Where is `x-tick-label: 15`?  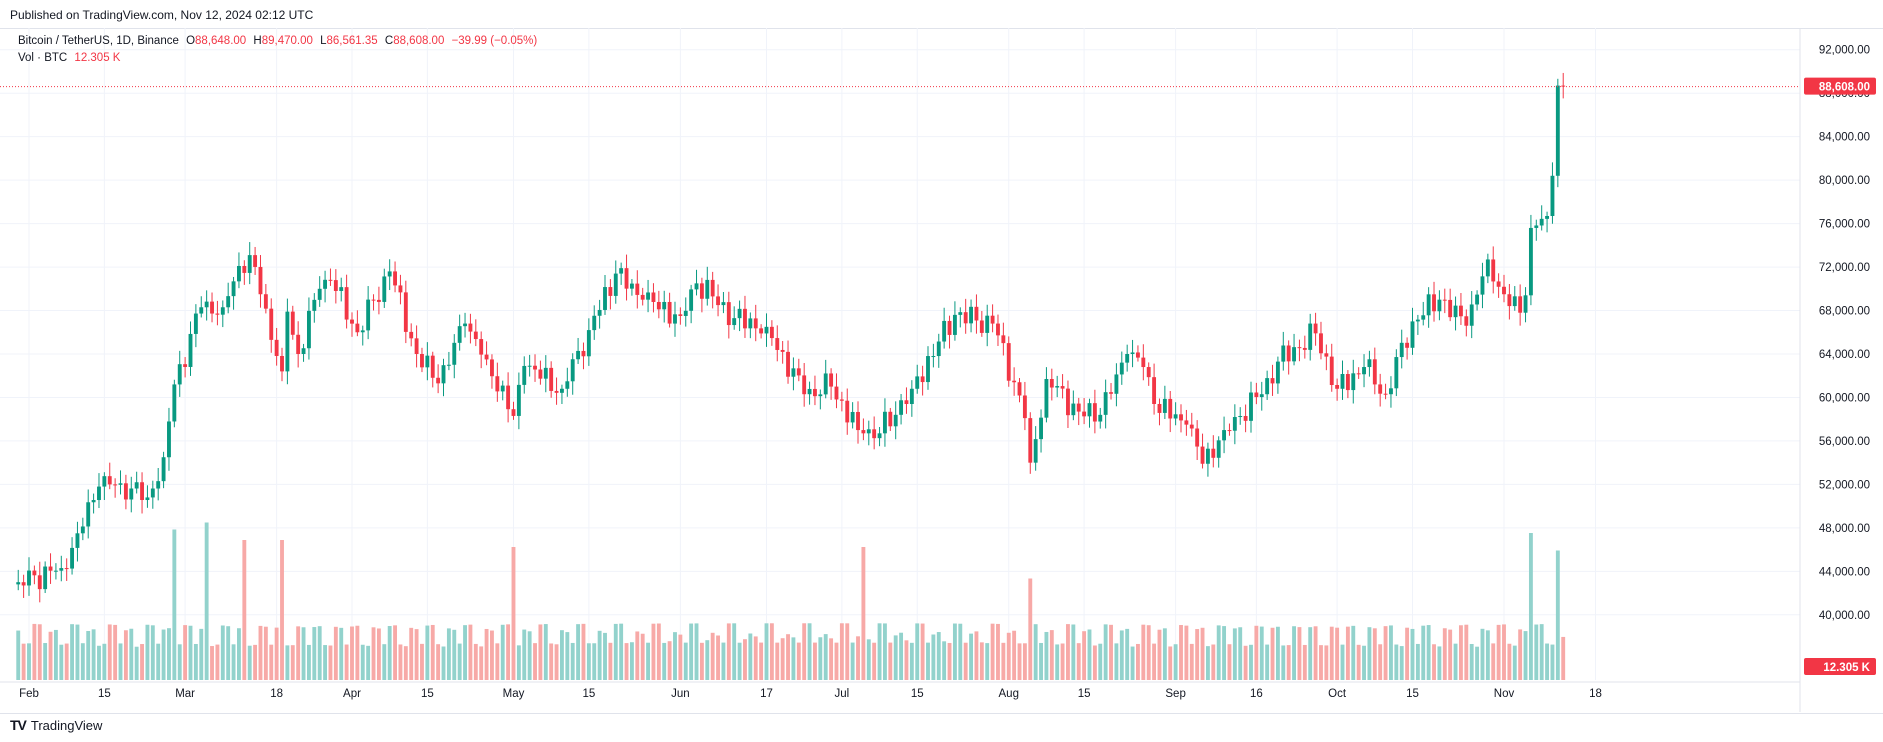
x-tick-label: 15 is located at coordinates (427, 694).